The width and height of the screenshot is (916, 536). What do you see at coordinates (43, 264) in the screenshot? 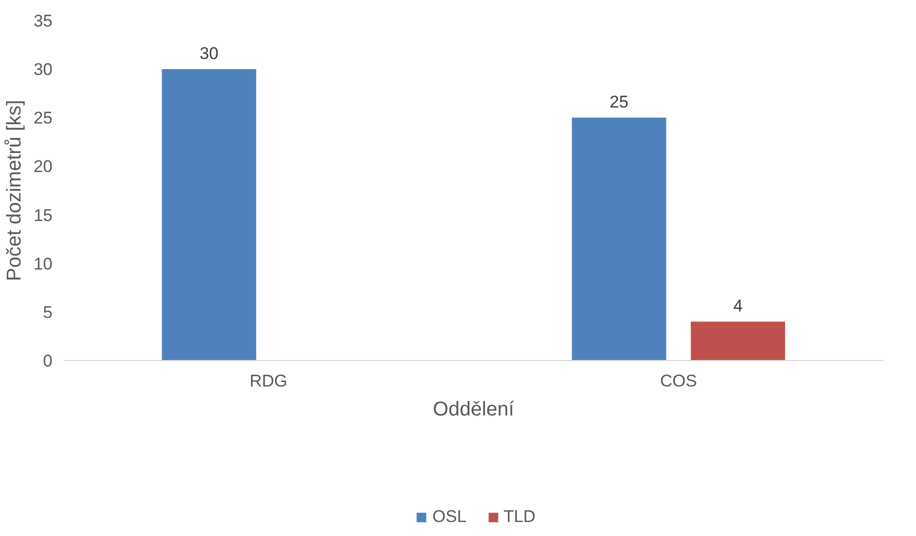
I see `y-tick-label: 10` at bounding box center [43, 264].